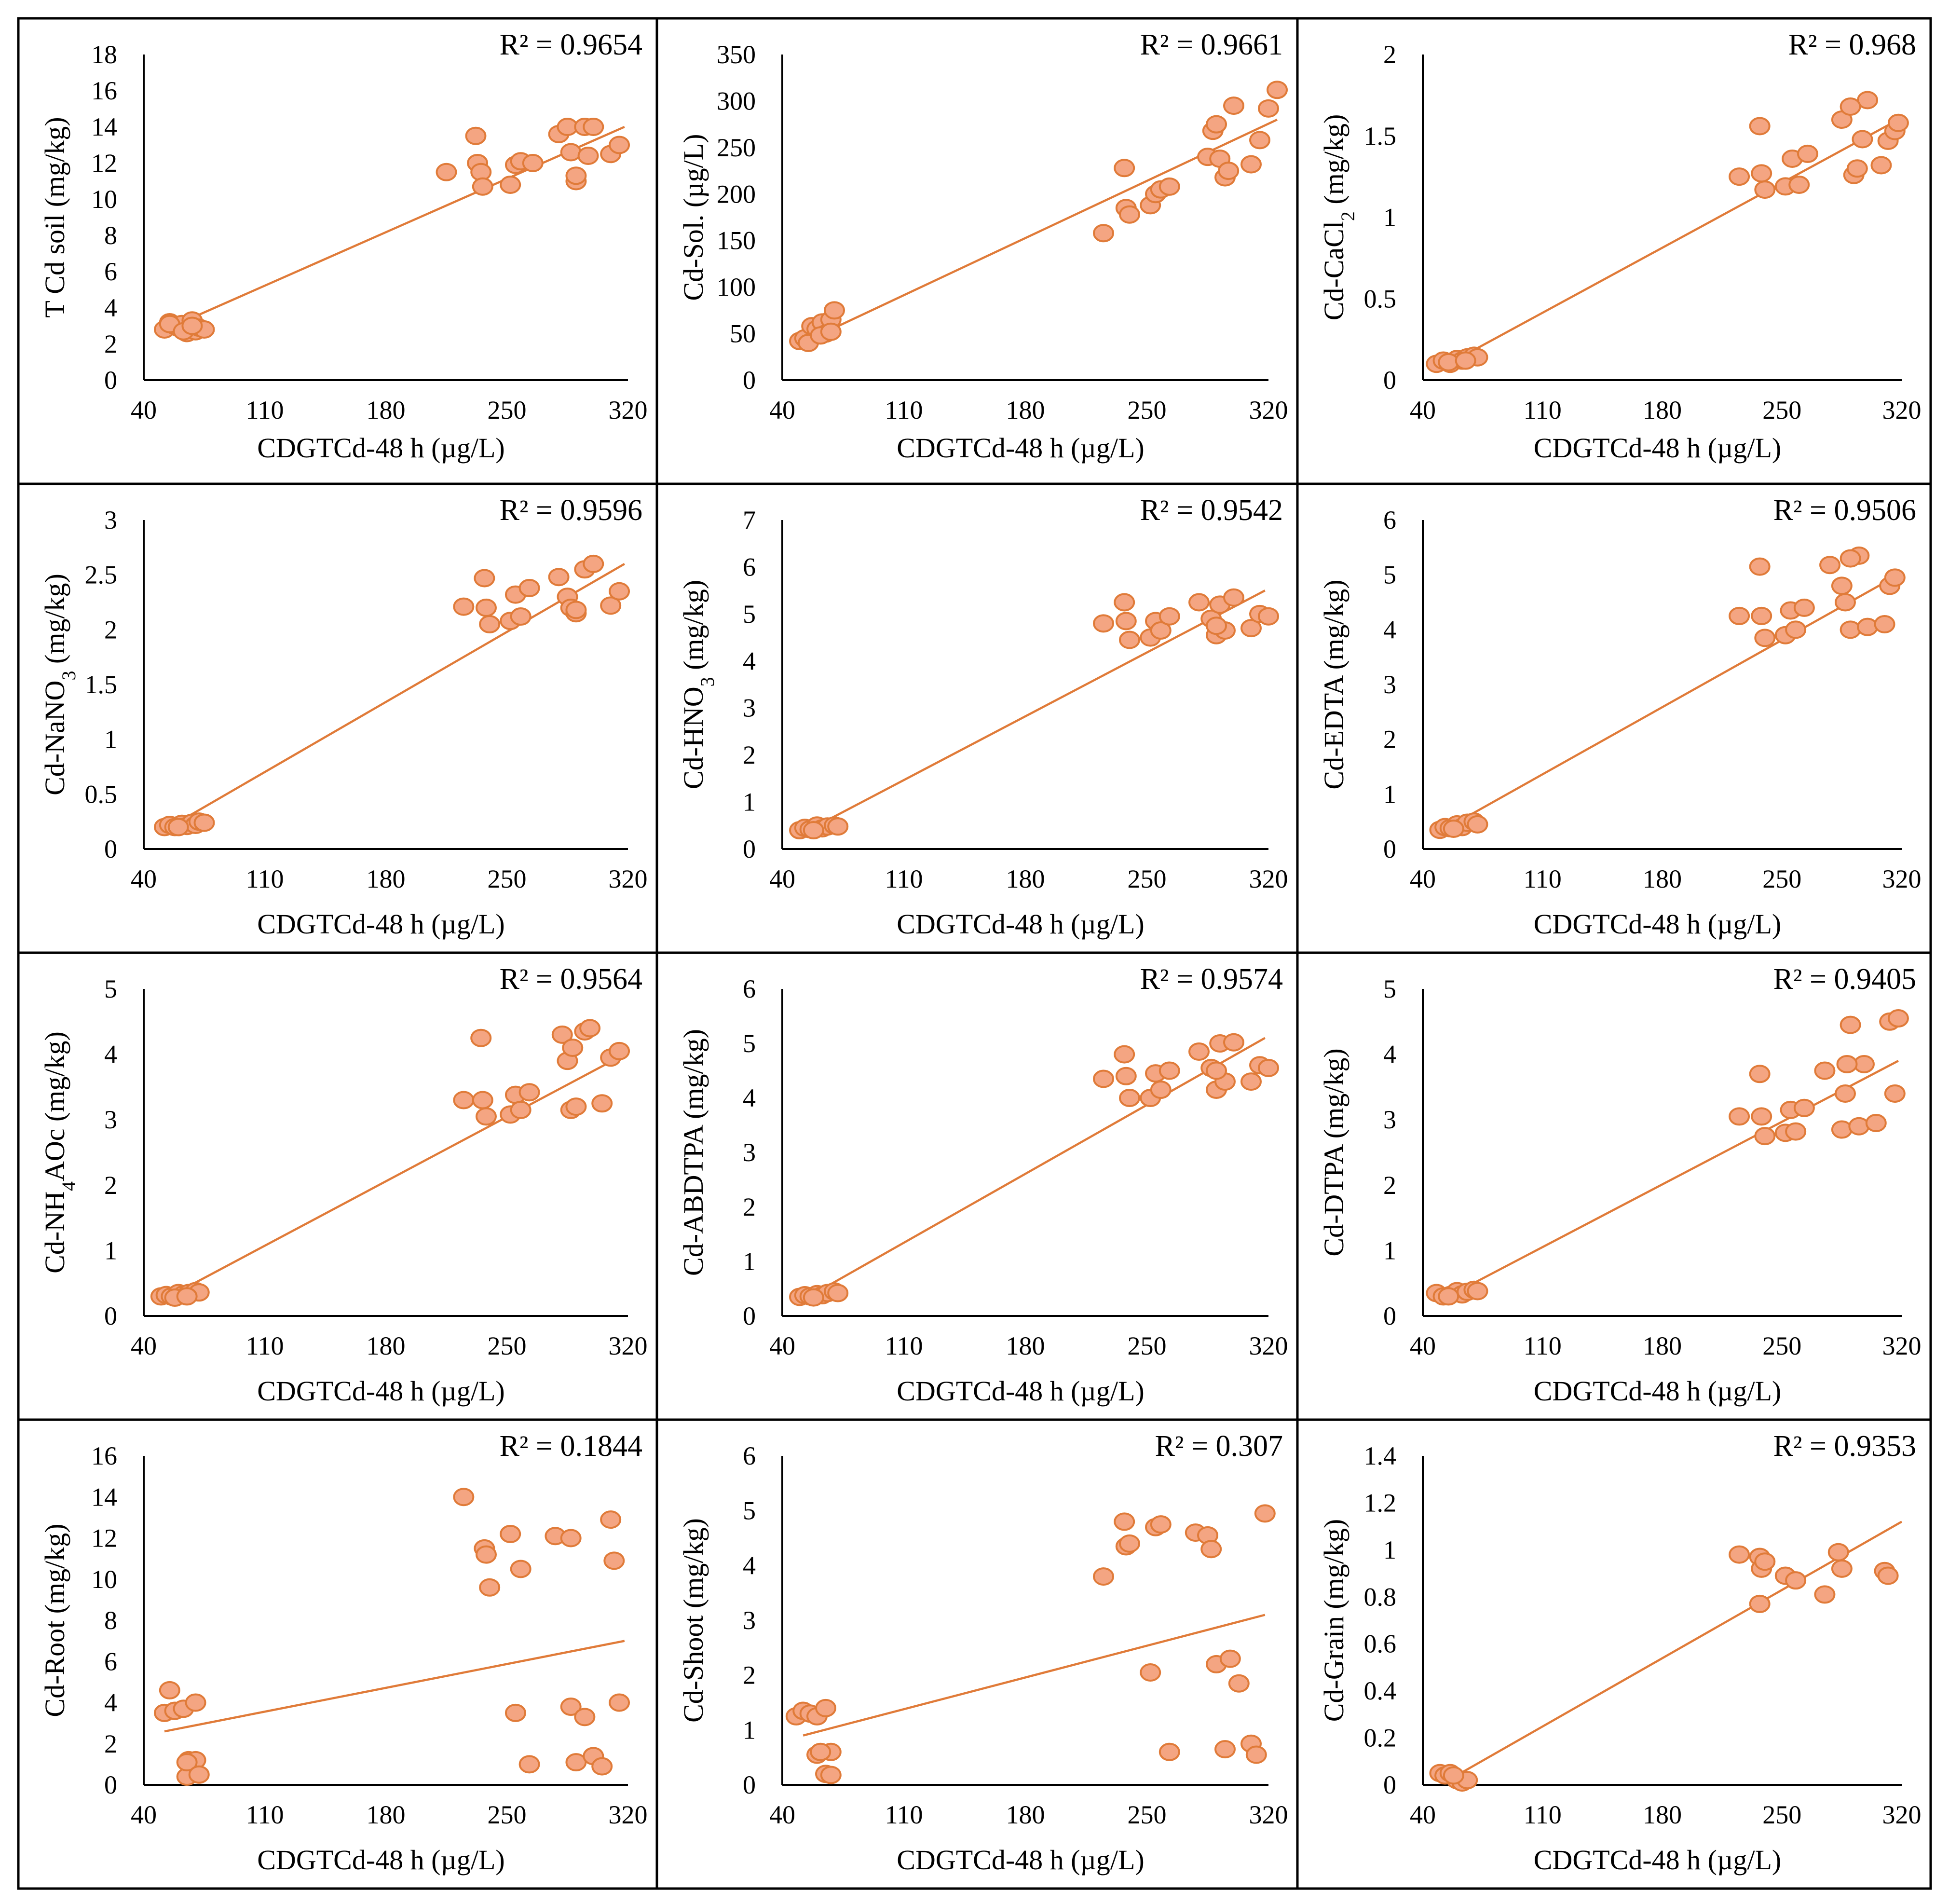  Describe the element at coordinates (571, 1446) in the screenshot. I see `r2-annotation: R² = 0.1844` at that location.